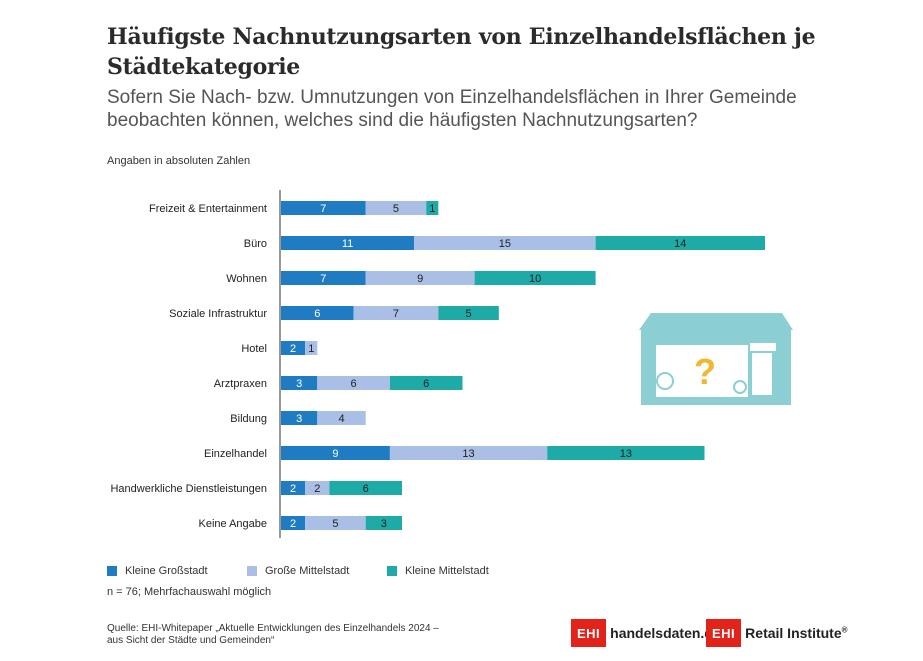 Image resolution: width=923 pixels, height=661 pixels. Describe the element at coordinates (246, 279) in the screenshot. I see `category-label: Wohnen` at that location.